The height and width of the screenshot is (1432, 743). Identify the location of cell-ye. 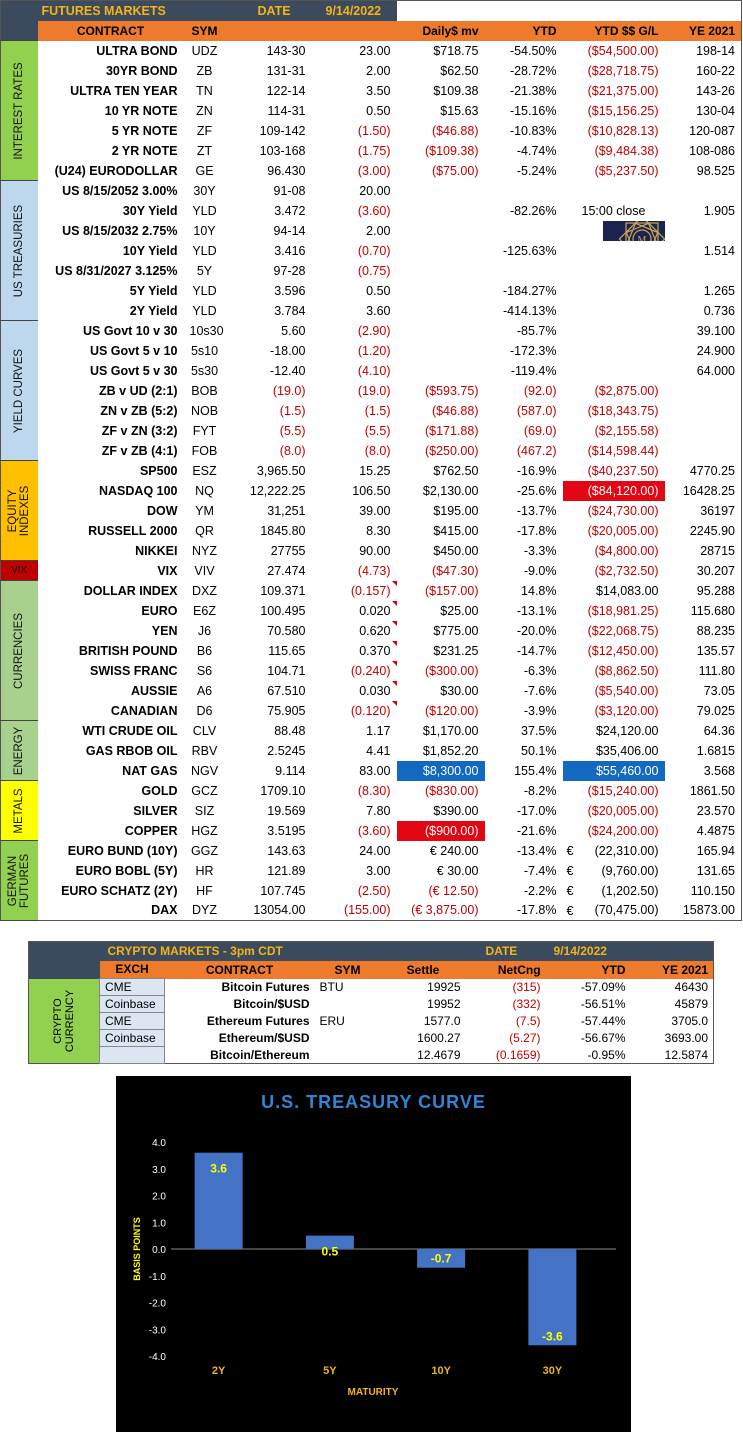
(703, 411).